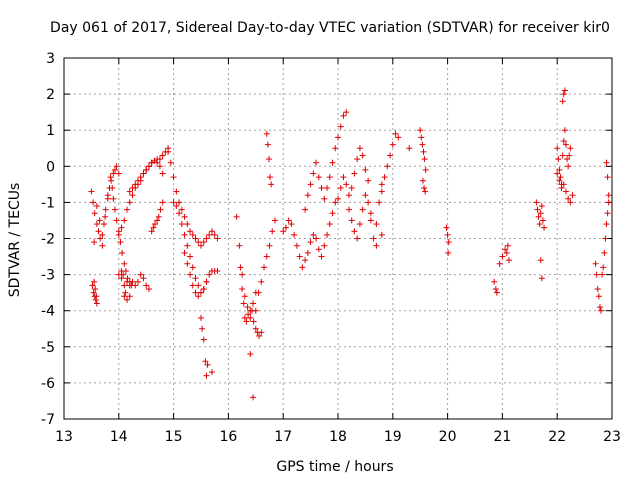 The height and width of the screenshot is (480, 640). I want to click on x-tick-label: 20, so click(448, 437).